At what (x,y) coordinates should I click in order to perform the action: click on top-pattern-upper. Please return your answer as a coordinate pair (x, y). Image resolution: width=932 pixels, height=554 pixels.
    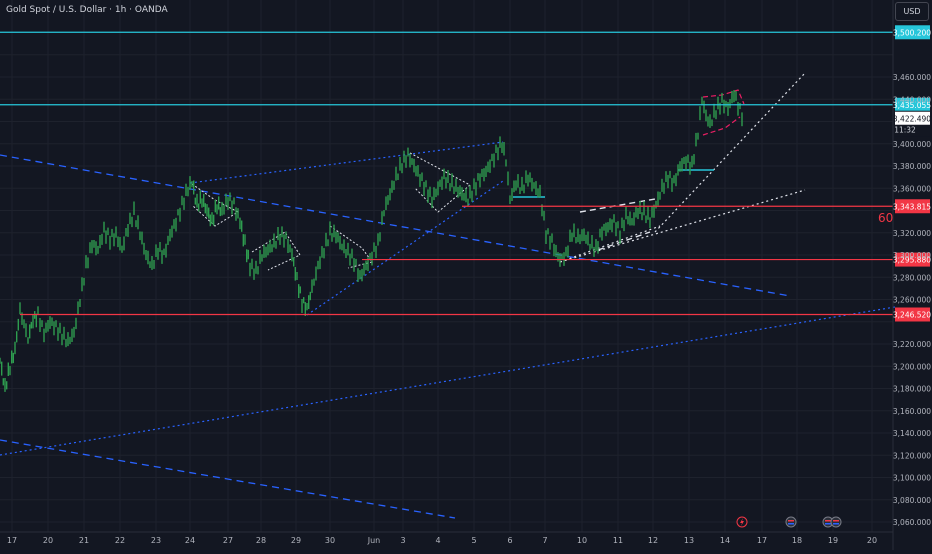
    Looking at the image, I should click on (723, 97).